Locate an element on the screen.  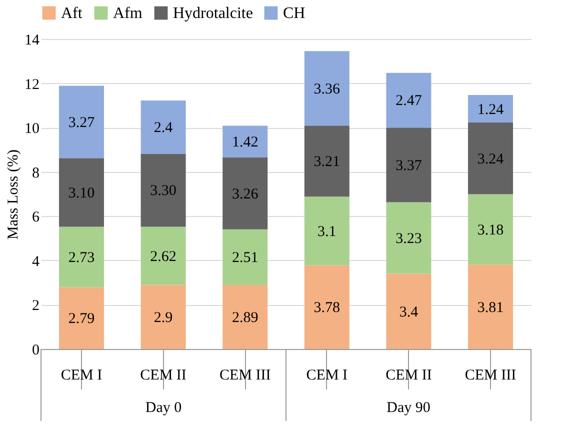
data-label: 3.81 is located at coordinates (490, 308).